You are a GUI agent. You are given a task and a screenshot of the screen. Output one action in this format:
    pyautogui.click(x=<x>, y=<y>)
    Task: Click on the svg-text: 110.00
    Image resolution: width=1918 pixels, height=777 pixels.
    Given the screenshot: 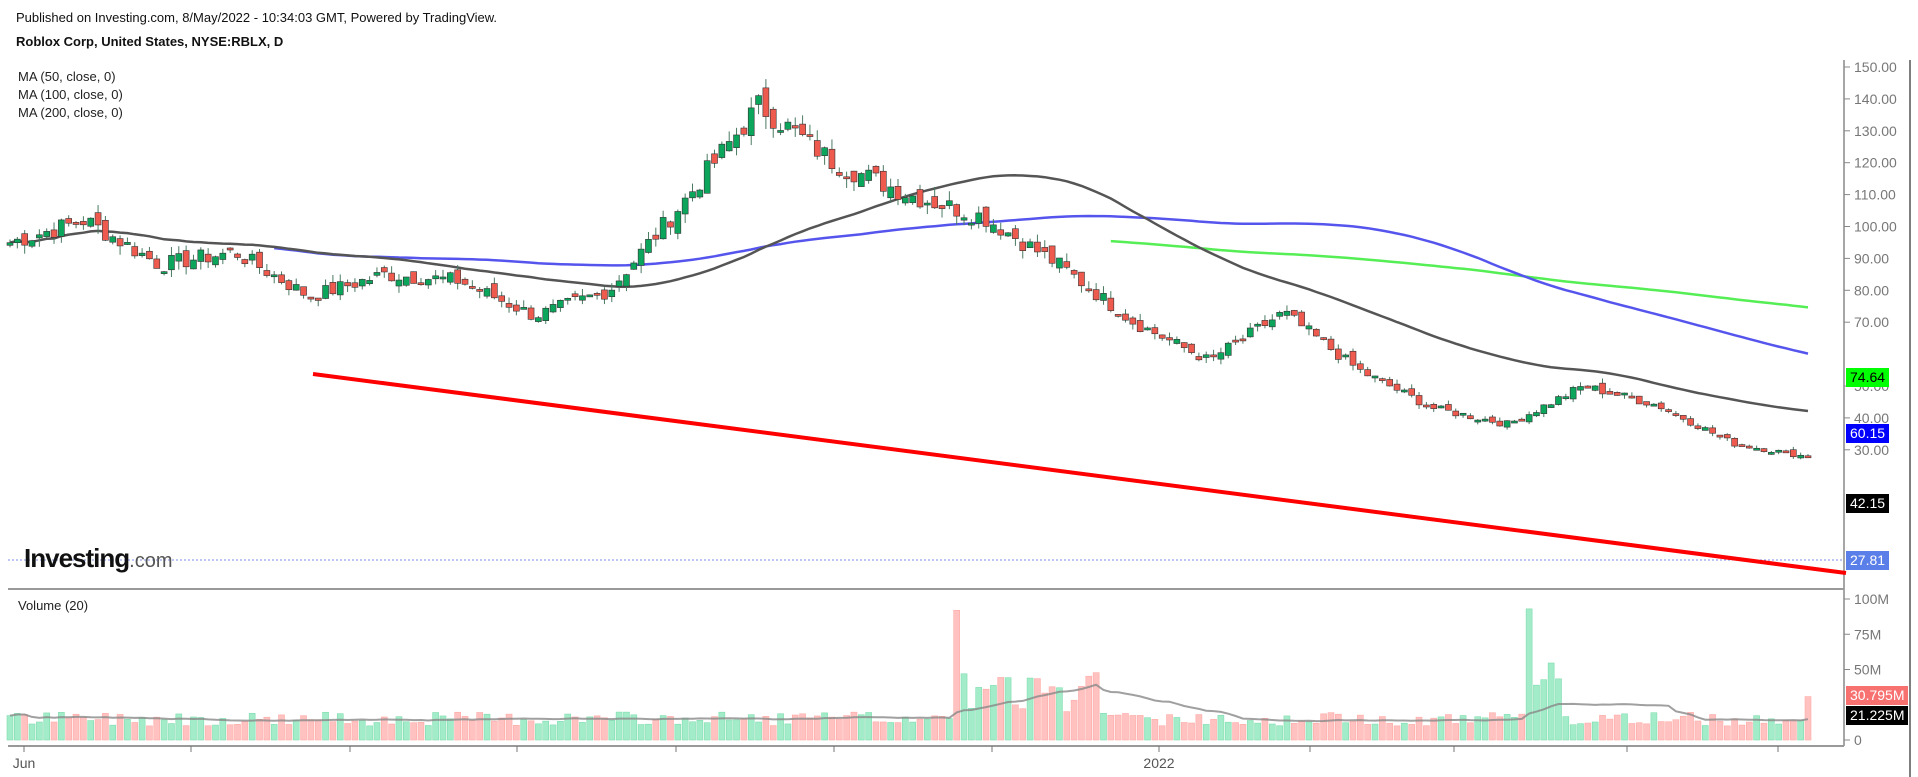 What is the action you would take?
    pyautogui.click(x=1875, y=195)
    